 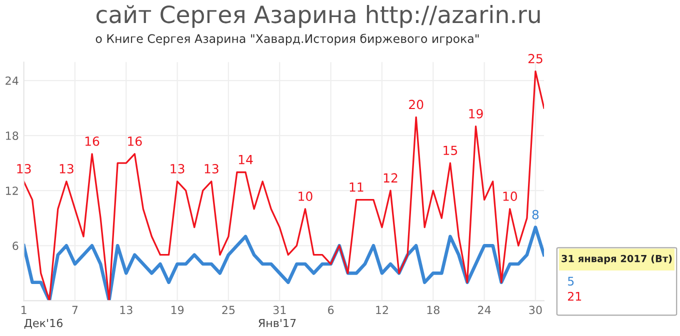 What do you see at coordinates (535, 59) in the screenshot?
I see `data-label: 25` at bounding box center [535, 59].